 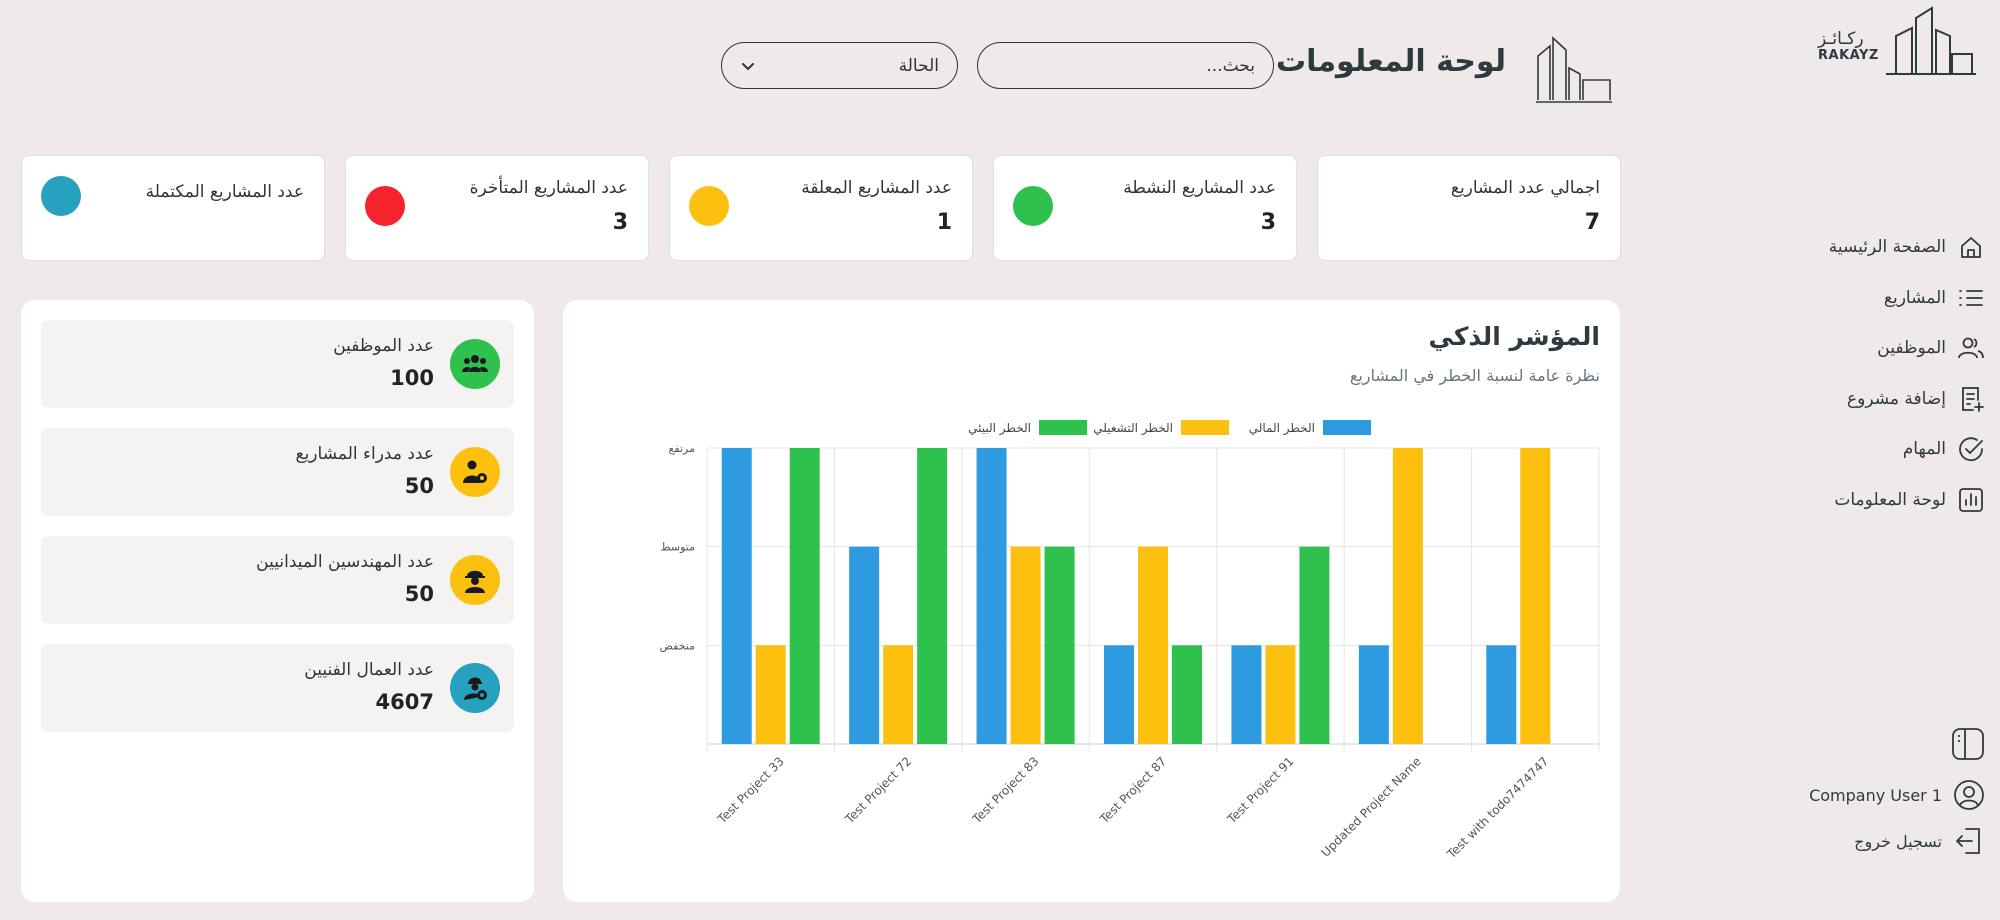 I want to click on x-tick-label: Test Project 91, so click(x=1260, y=790).